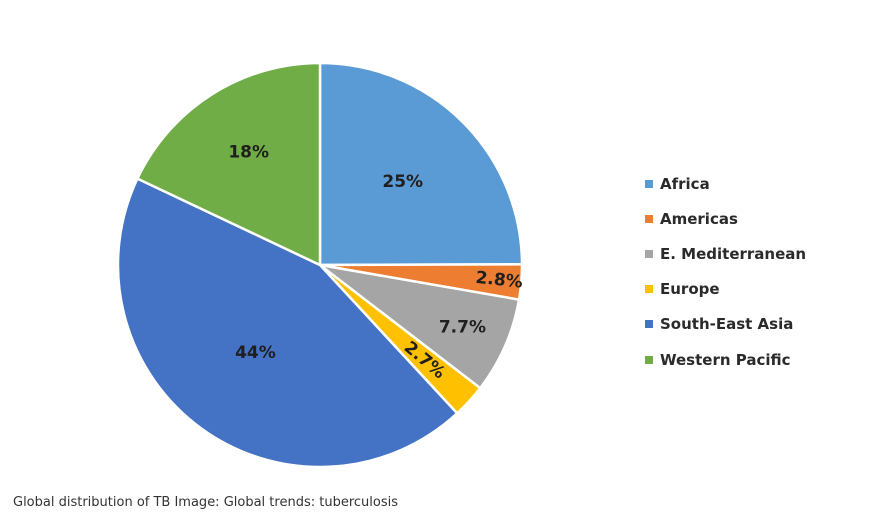 The width and height of the screenshot is (872, 522). Describe the element at coordinates (402, 182) in the screenshot. I see `data-label-africa: 25%` at that location.